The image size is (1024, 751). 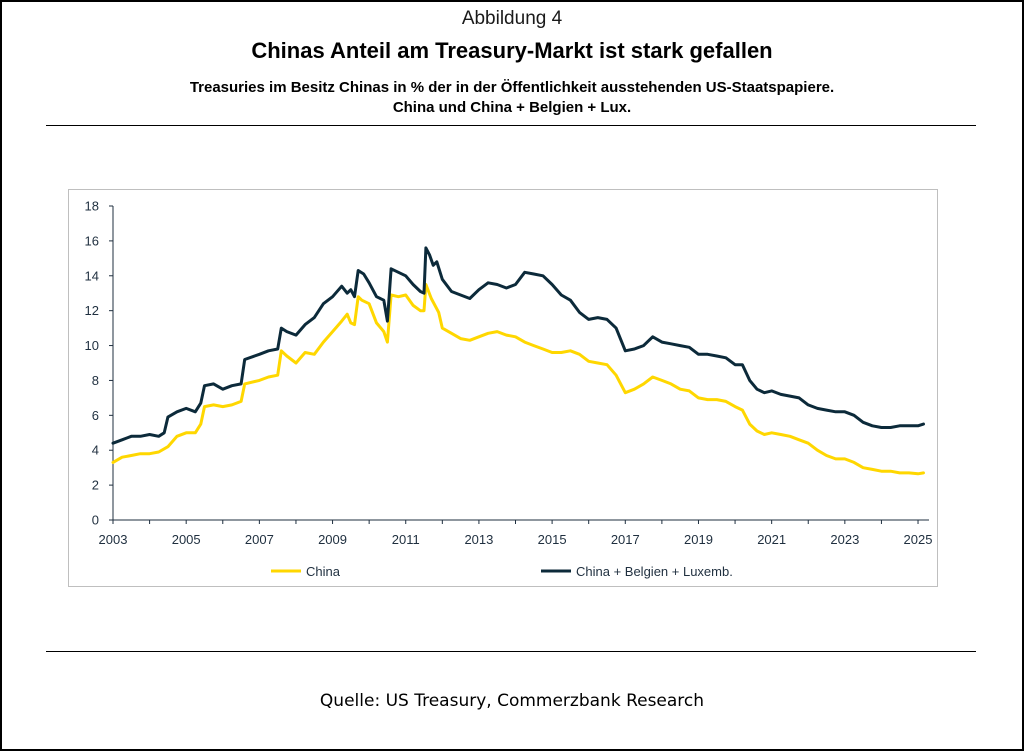 I want to click on y-tick-label: 4, so click(x=95, y=450).